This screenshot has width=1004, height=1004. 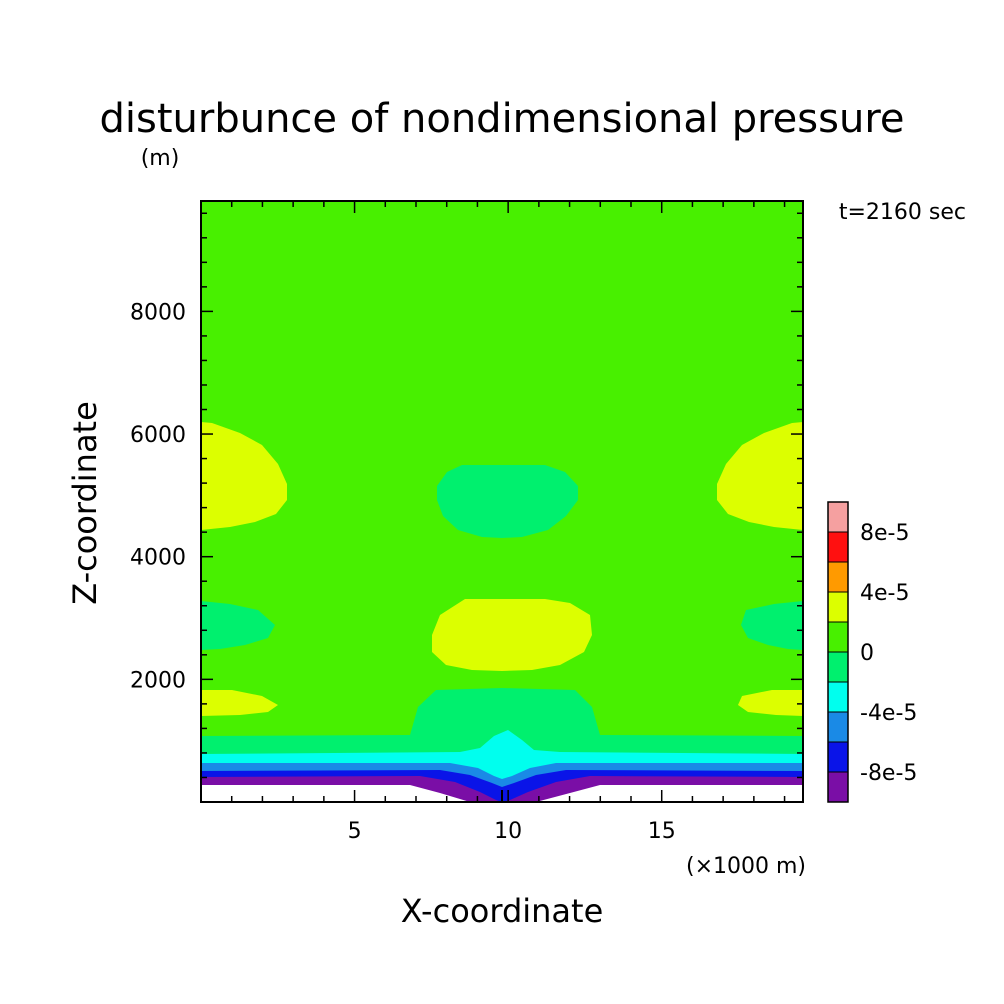 I want to click on y-axis-label: Z-coordinate, so click(x=85, y=503).